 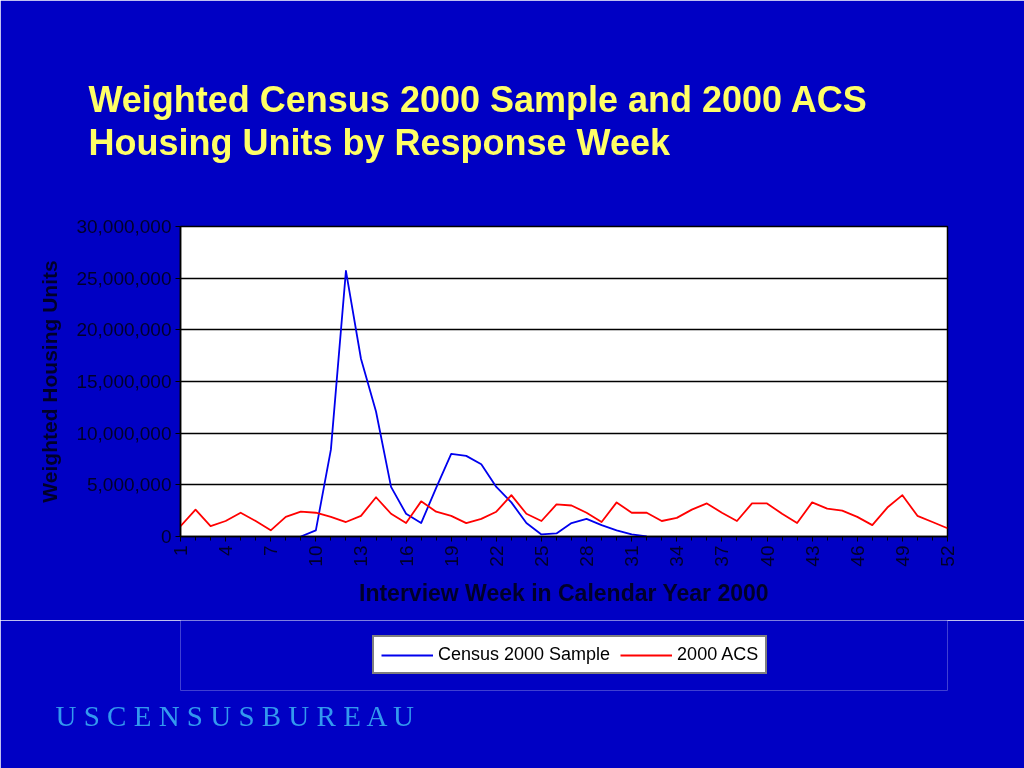 What do you see at coordinates (124, 433) in the screenshot?
I see `y-tick-label: 10,000,000` at bounding box center [124, 433].